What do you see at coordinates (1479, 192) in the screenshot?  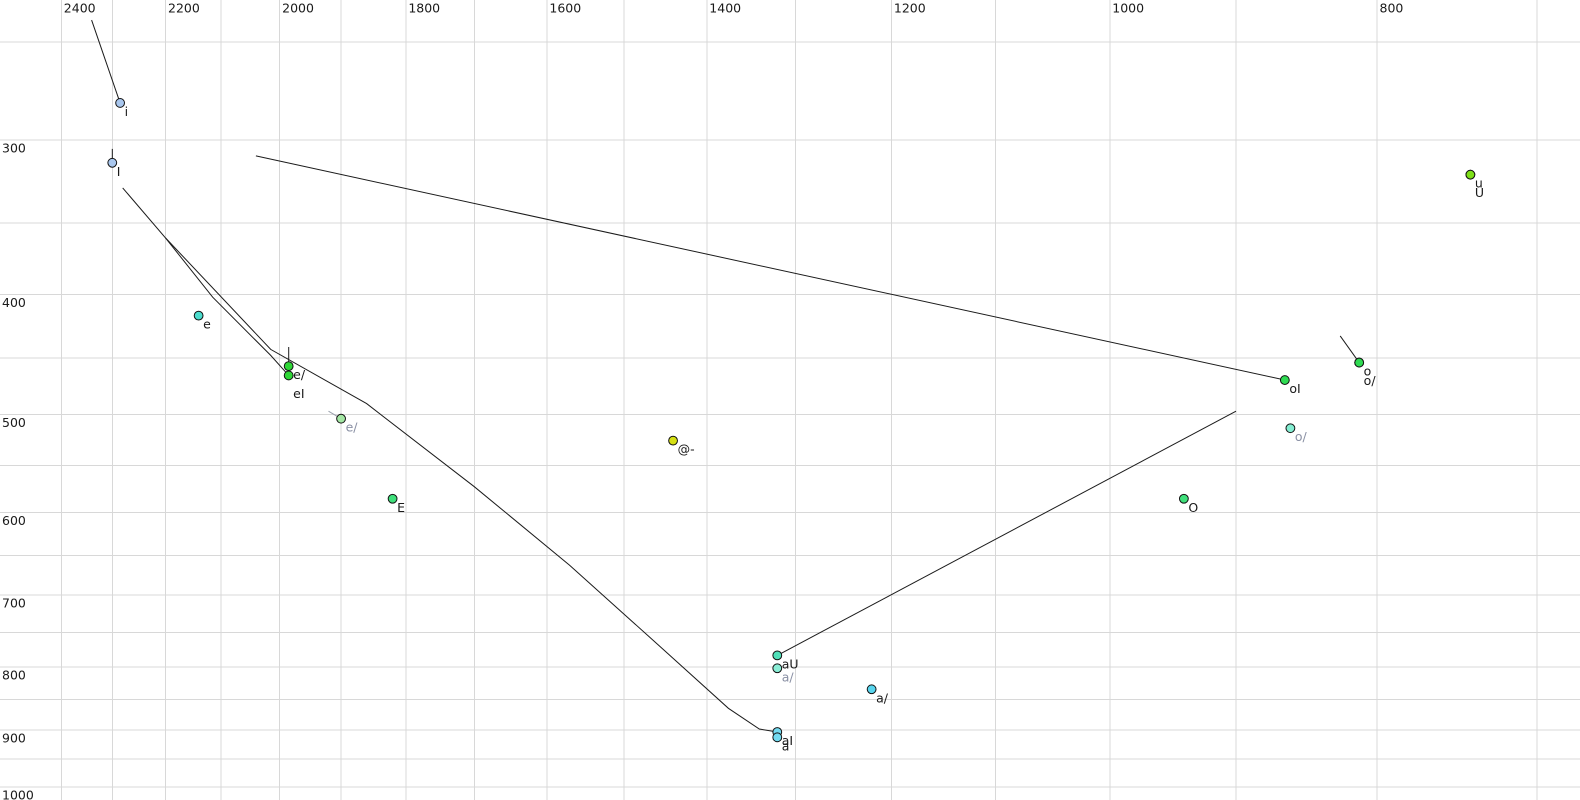 I see `vowel-label-U: U` at bounding box center [1479, 192].